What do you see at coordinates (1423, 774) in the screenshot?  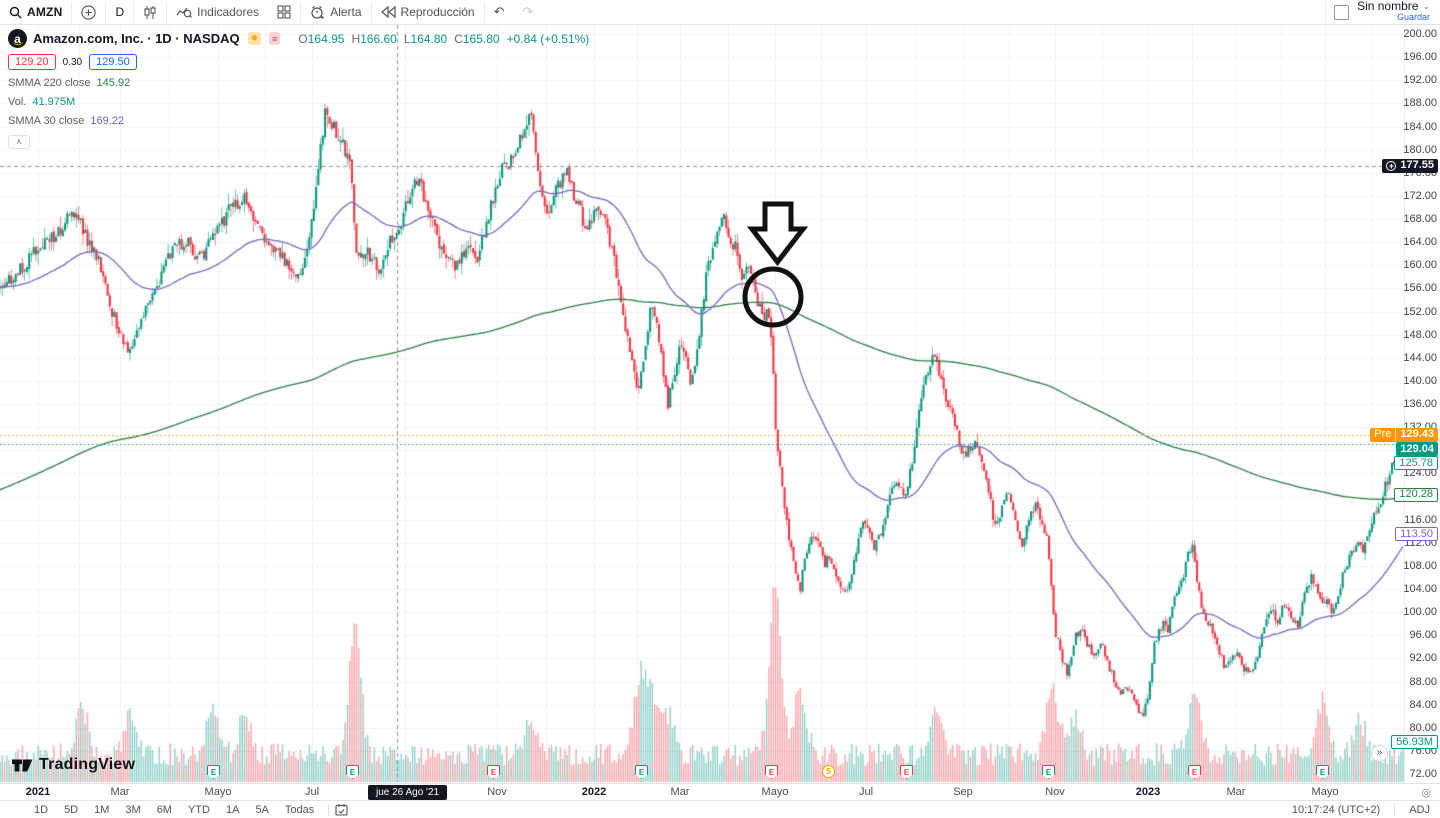 I see `price-tick: 72.00` at bounding box center [1423, 774].